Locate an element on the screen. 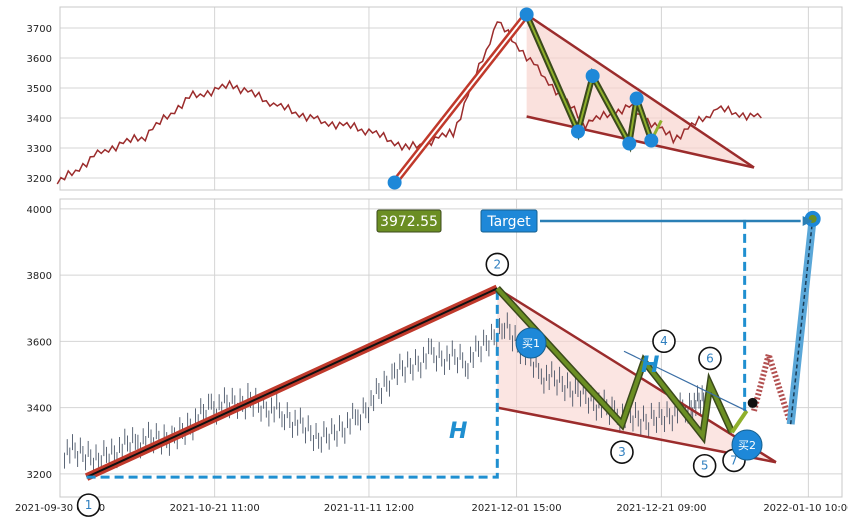  breakout-dot is located at coordinates (752, 402).